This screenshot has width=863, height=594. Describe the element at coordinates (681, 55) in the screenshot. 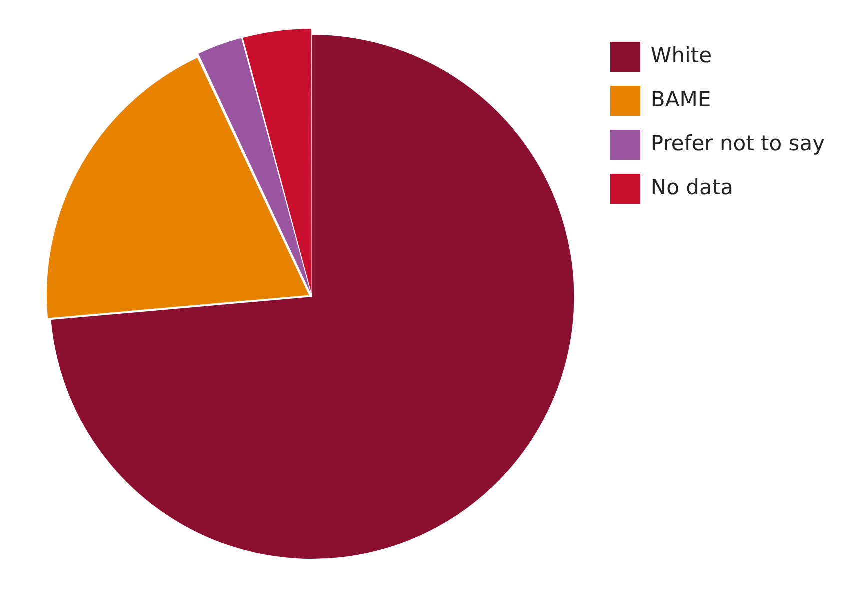

I see `legend-label: White` at that location.